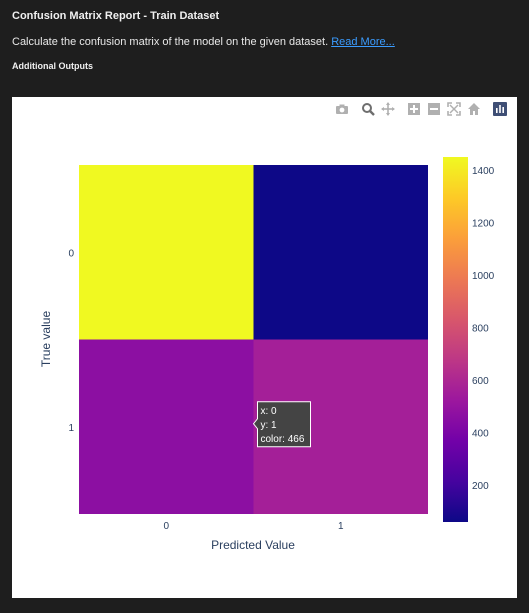  I want to click on zoom-in-icon, so click(414, 109).